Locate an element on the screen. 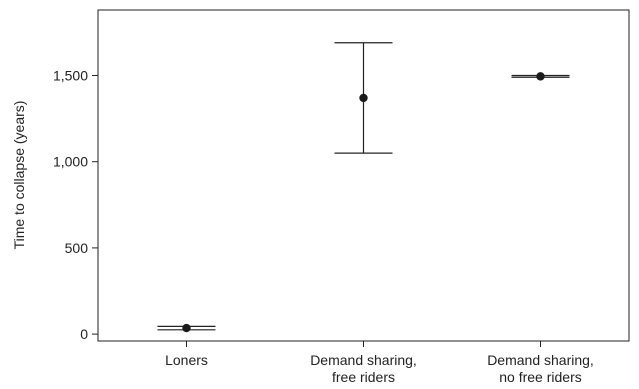 This screenshot has width=639, height=389. y-tick-label: 1,500 is located at coordinates (70, 76).